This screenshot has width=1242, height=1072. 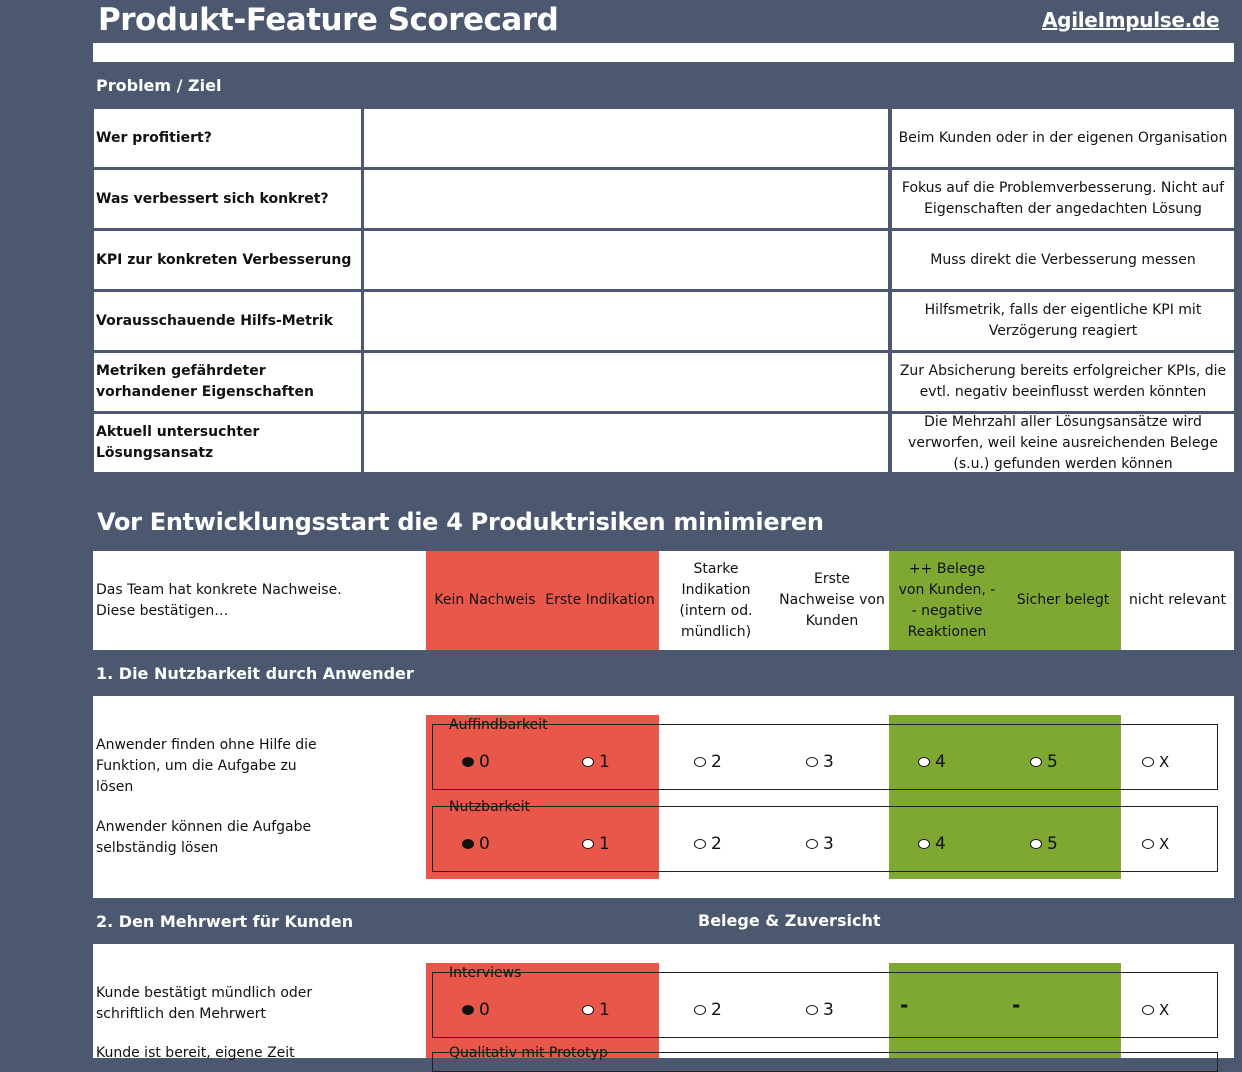 I want to click on section1-red-block, so click(x=542, y=797).